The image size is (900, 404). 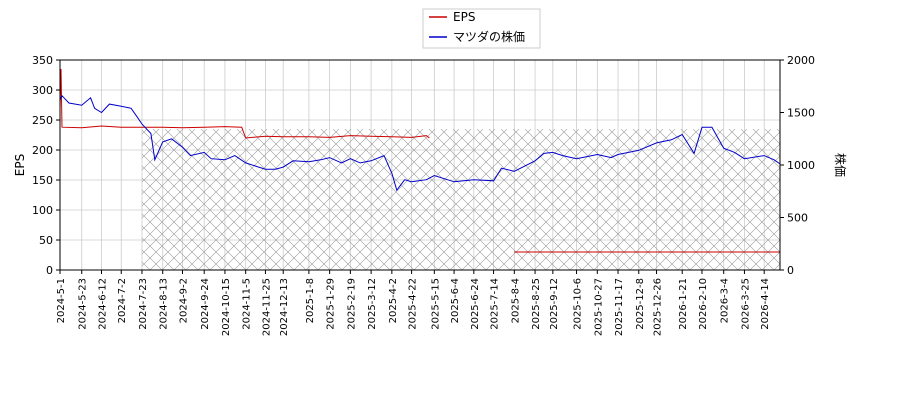 I want to click on legend-label-eps: EPS, so click(x=464, y=17).